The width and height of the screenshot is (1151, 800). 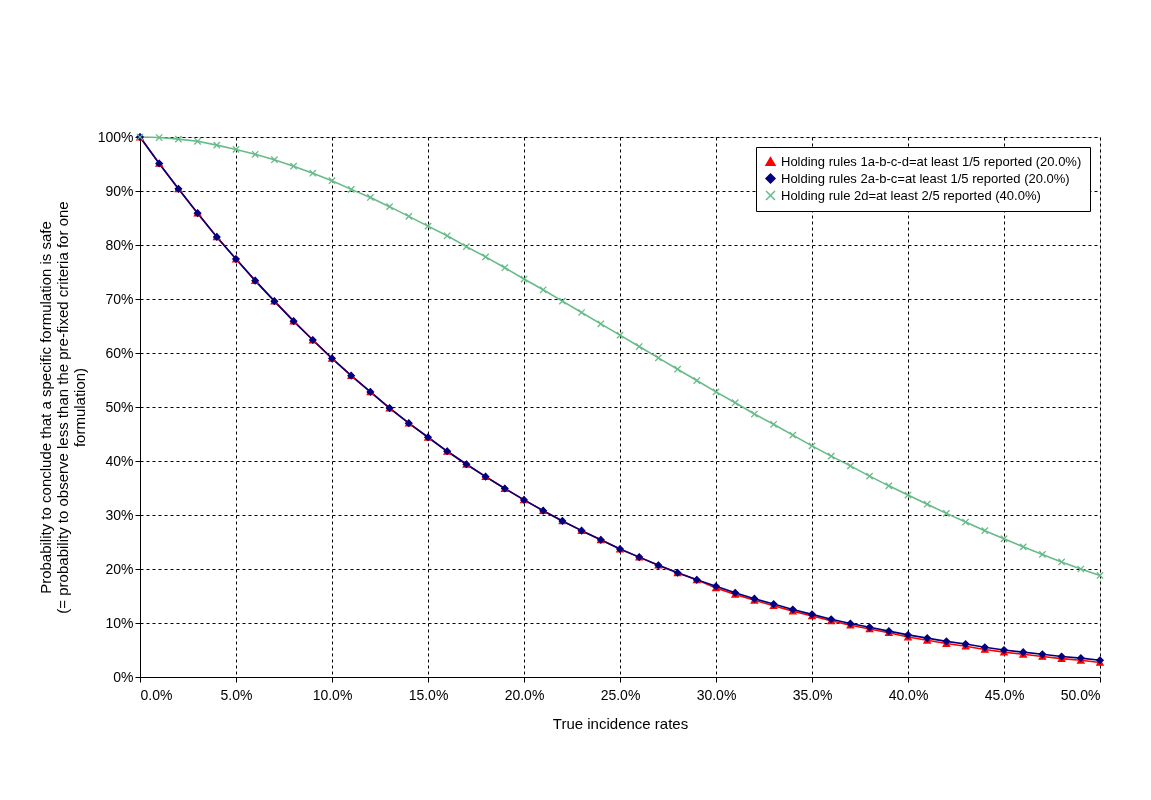 What do you see at coordinates (1080, 694) in the screenshot?
I see `x-tick-label: 50.0%` at bounding box center [1080, 694].